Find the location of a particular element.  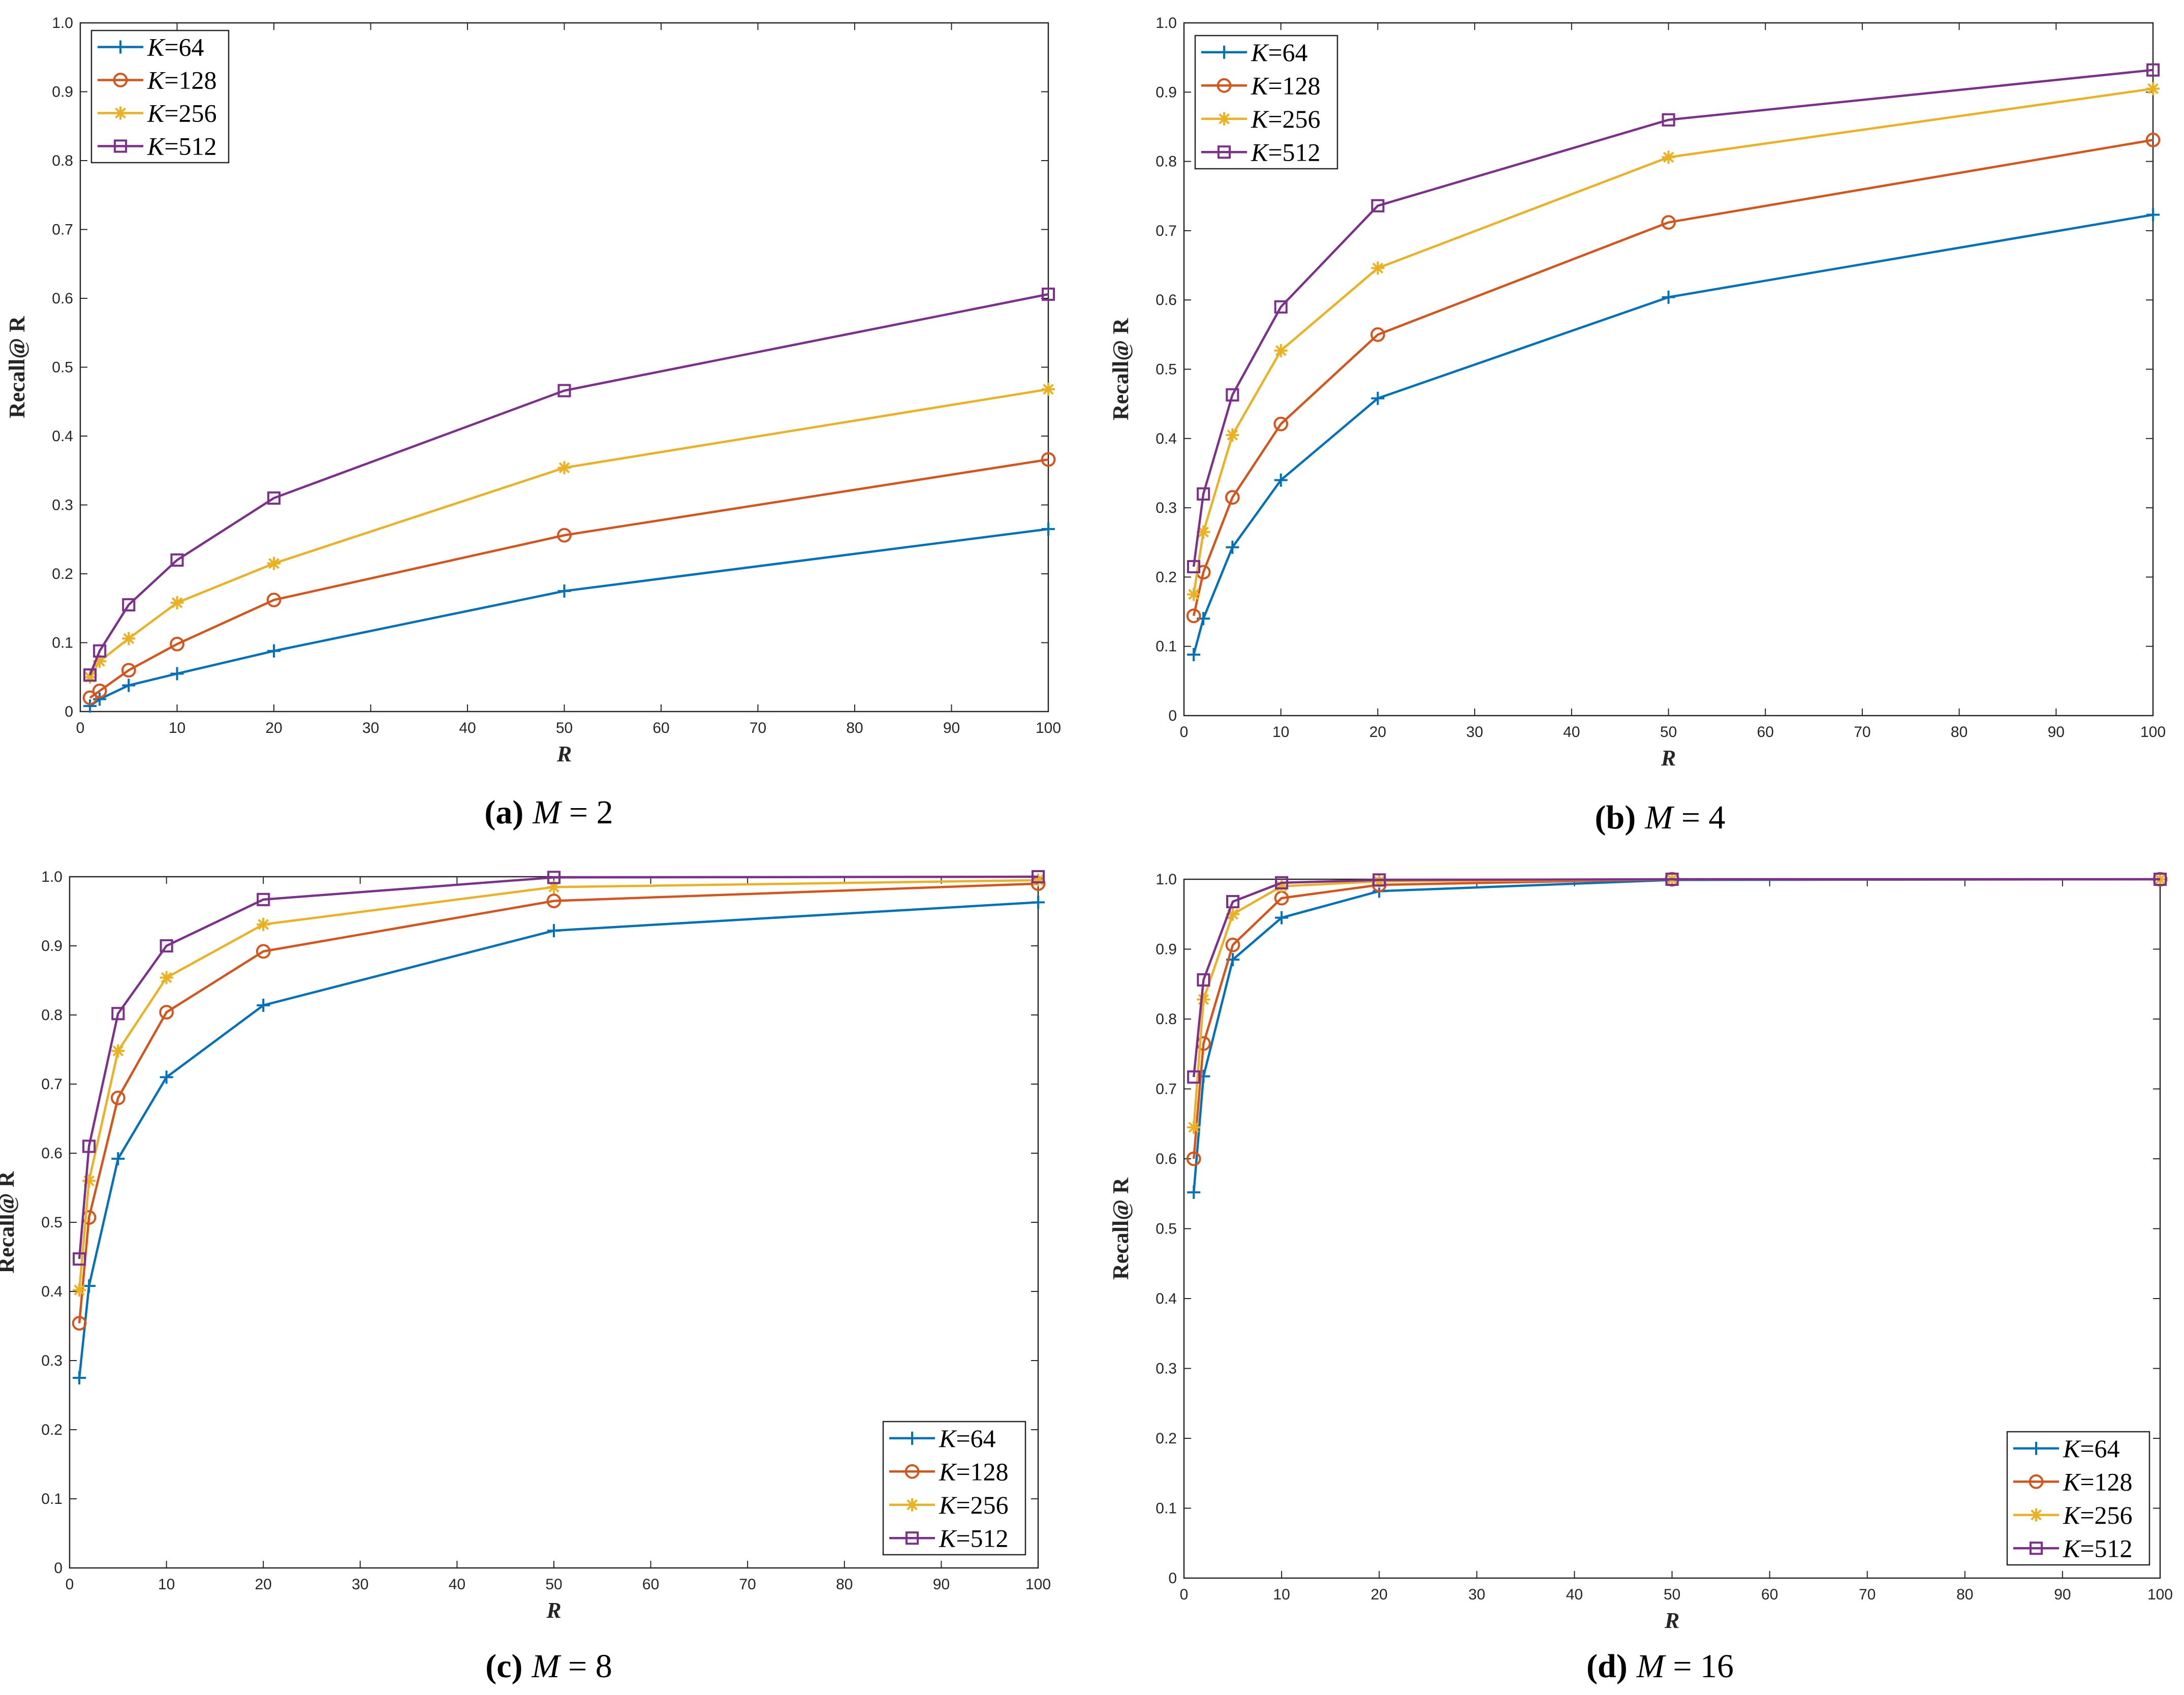

x-tick-label: 10 is located at coordinates (177, 728).